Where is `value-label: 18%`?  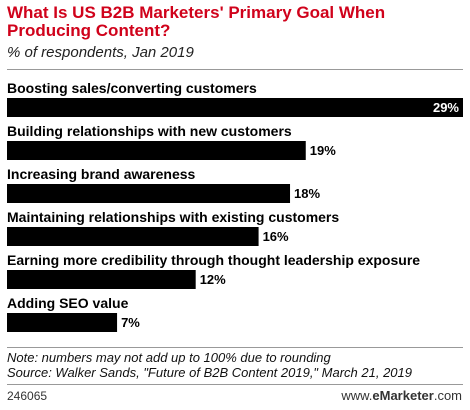 value-label: 18% is located at coordinates (307, 193).